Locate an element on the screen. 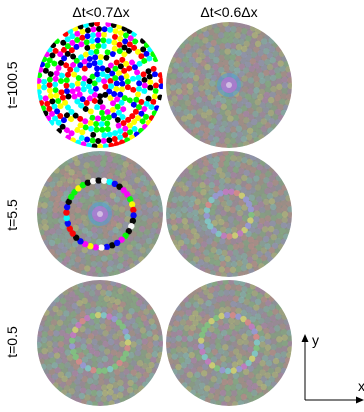  axes-arrows is located at coordinates (332, 369).